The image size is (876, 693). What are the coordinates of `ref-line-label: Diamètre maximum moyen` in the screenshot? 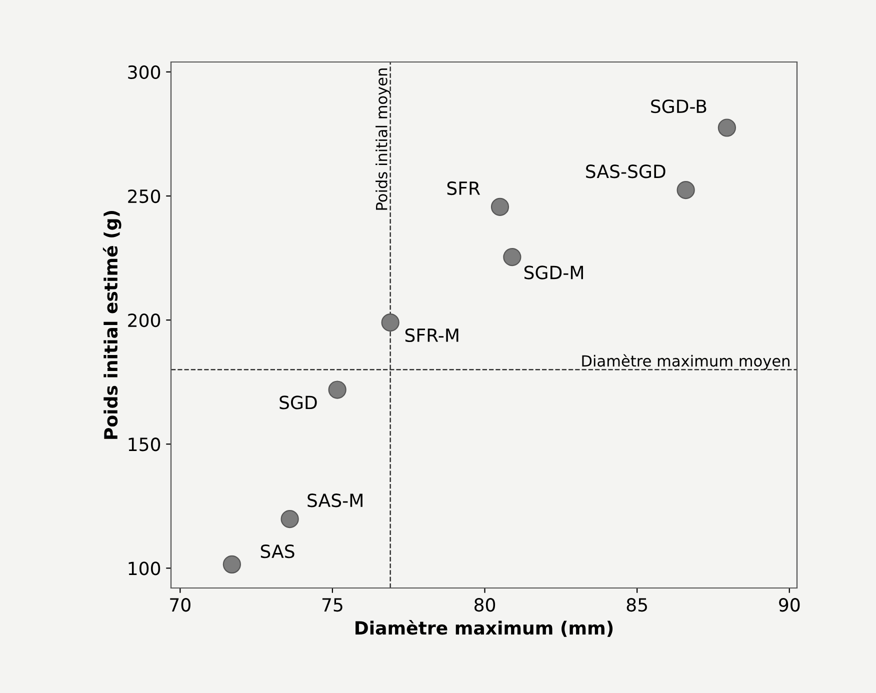 It's located at (686, 362).